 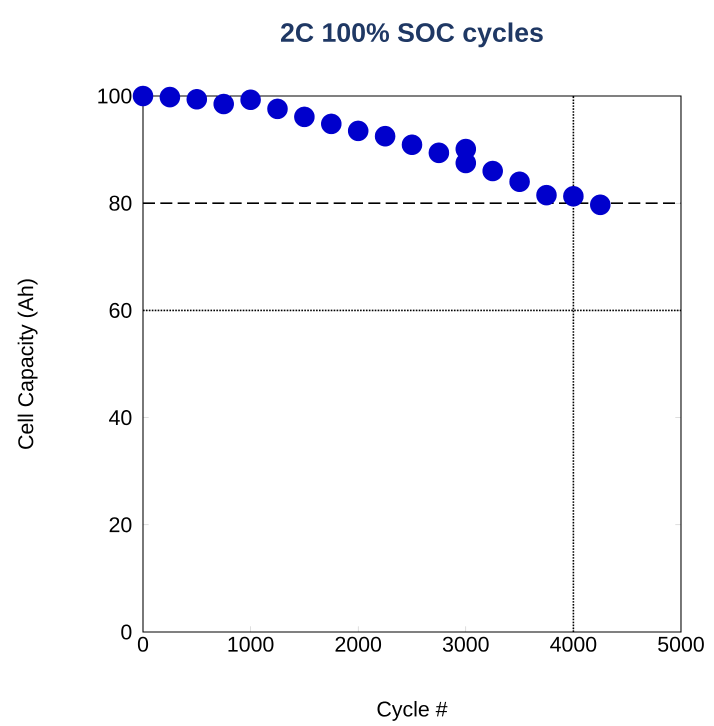 I want to click on x-tick-label: 3000, so click(x=465, y=644).